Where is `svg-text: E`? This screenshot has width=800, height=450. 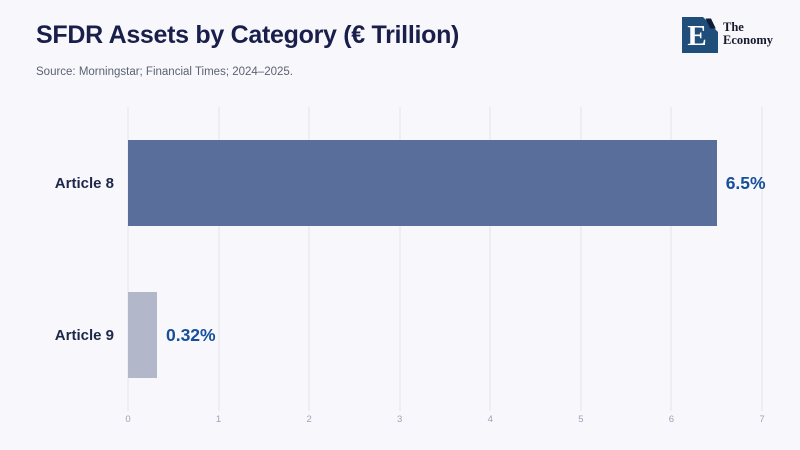 svg-text: E is located at coordinates (696, 36).